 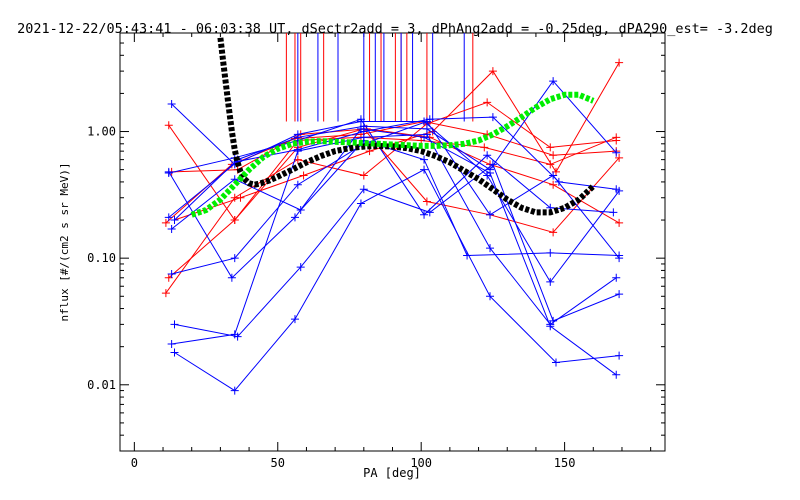 I want to click on x-axis-label: PA [deg], so click(x=392, y=473).